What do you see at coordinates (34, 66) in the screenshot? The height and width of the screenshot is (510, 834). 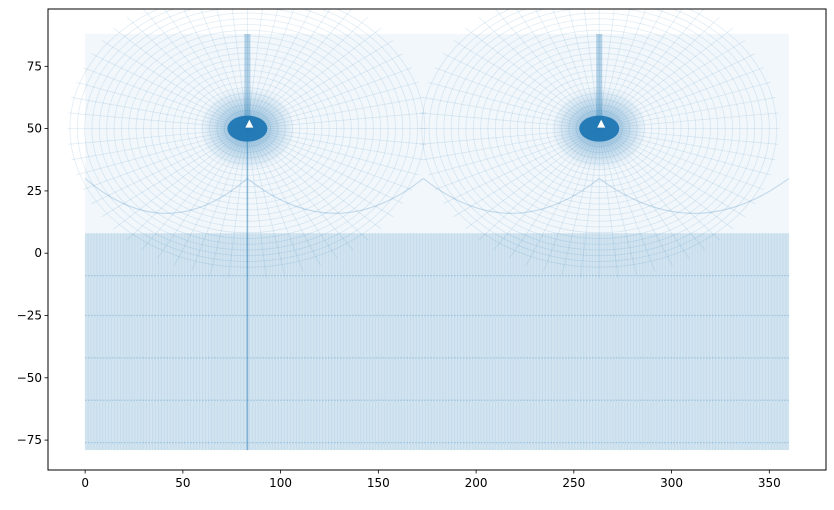 I see `y-tick-label: 75` at bounding box center [34, 66].